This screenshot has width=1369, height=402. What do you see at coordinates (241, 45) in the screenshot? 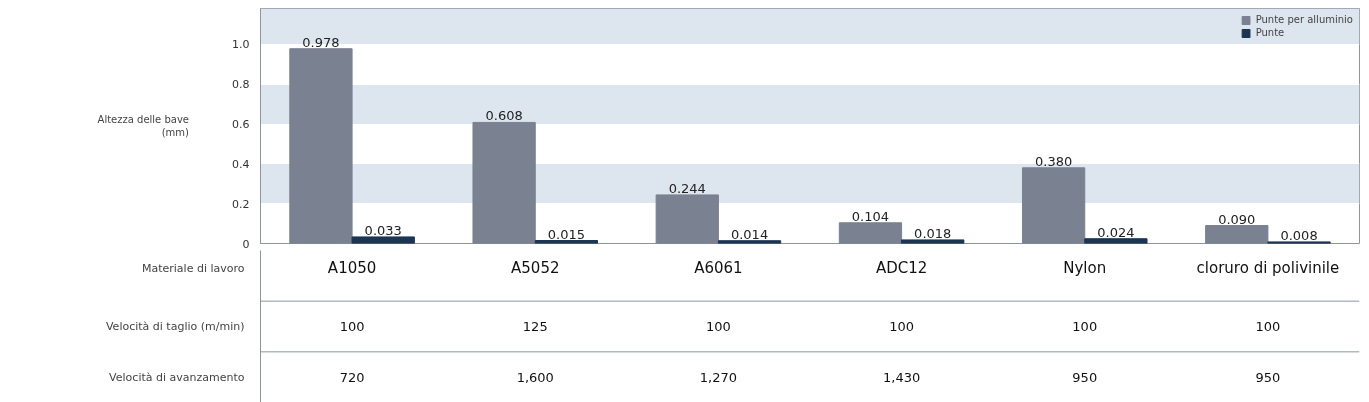
I see `y-tick-label: 1.0` at bounding box center [241, 45].